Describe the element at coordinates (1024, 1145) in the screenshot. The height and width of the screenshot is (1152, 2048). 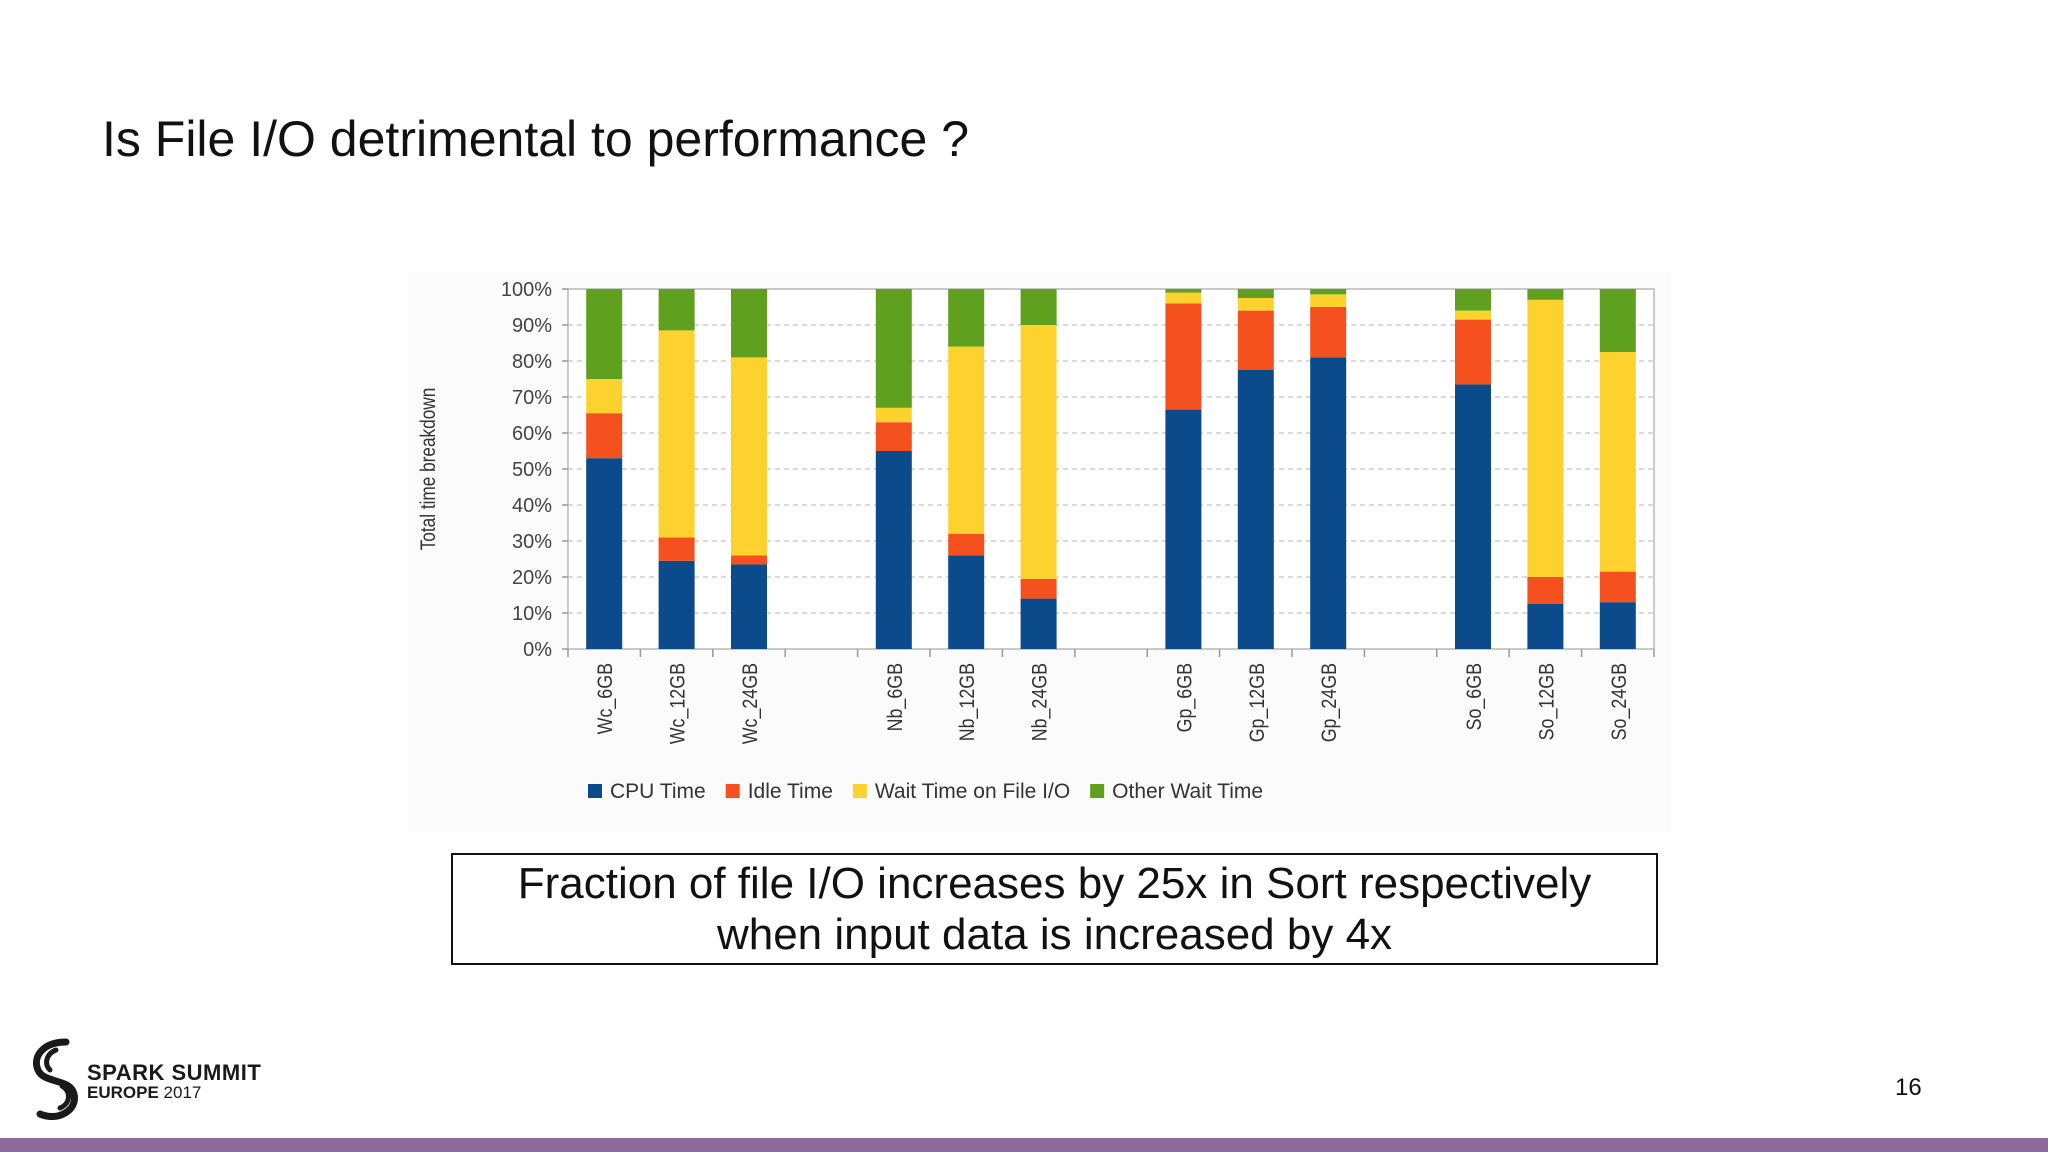
I see `footer-accent-bar` at that location.